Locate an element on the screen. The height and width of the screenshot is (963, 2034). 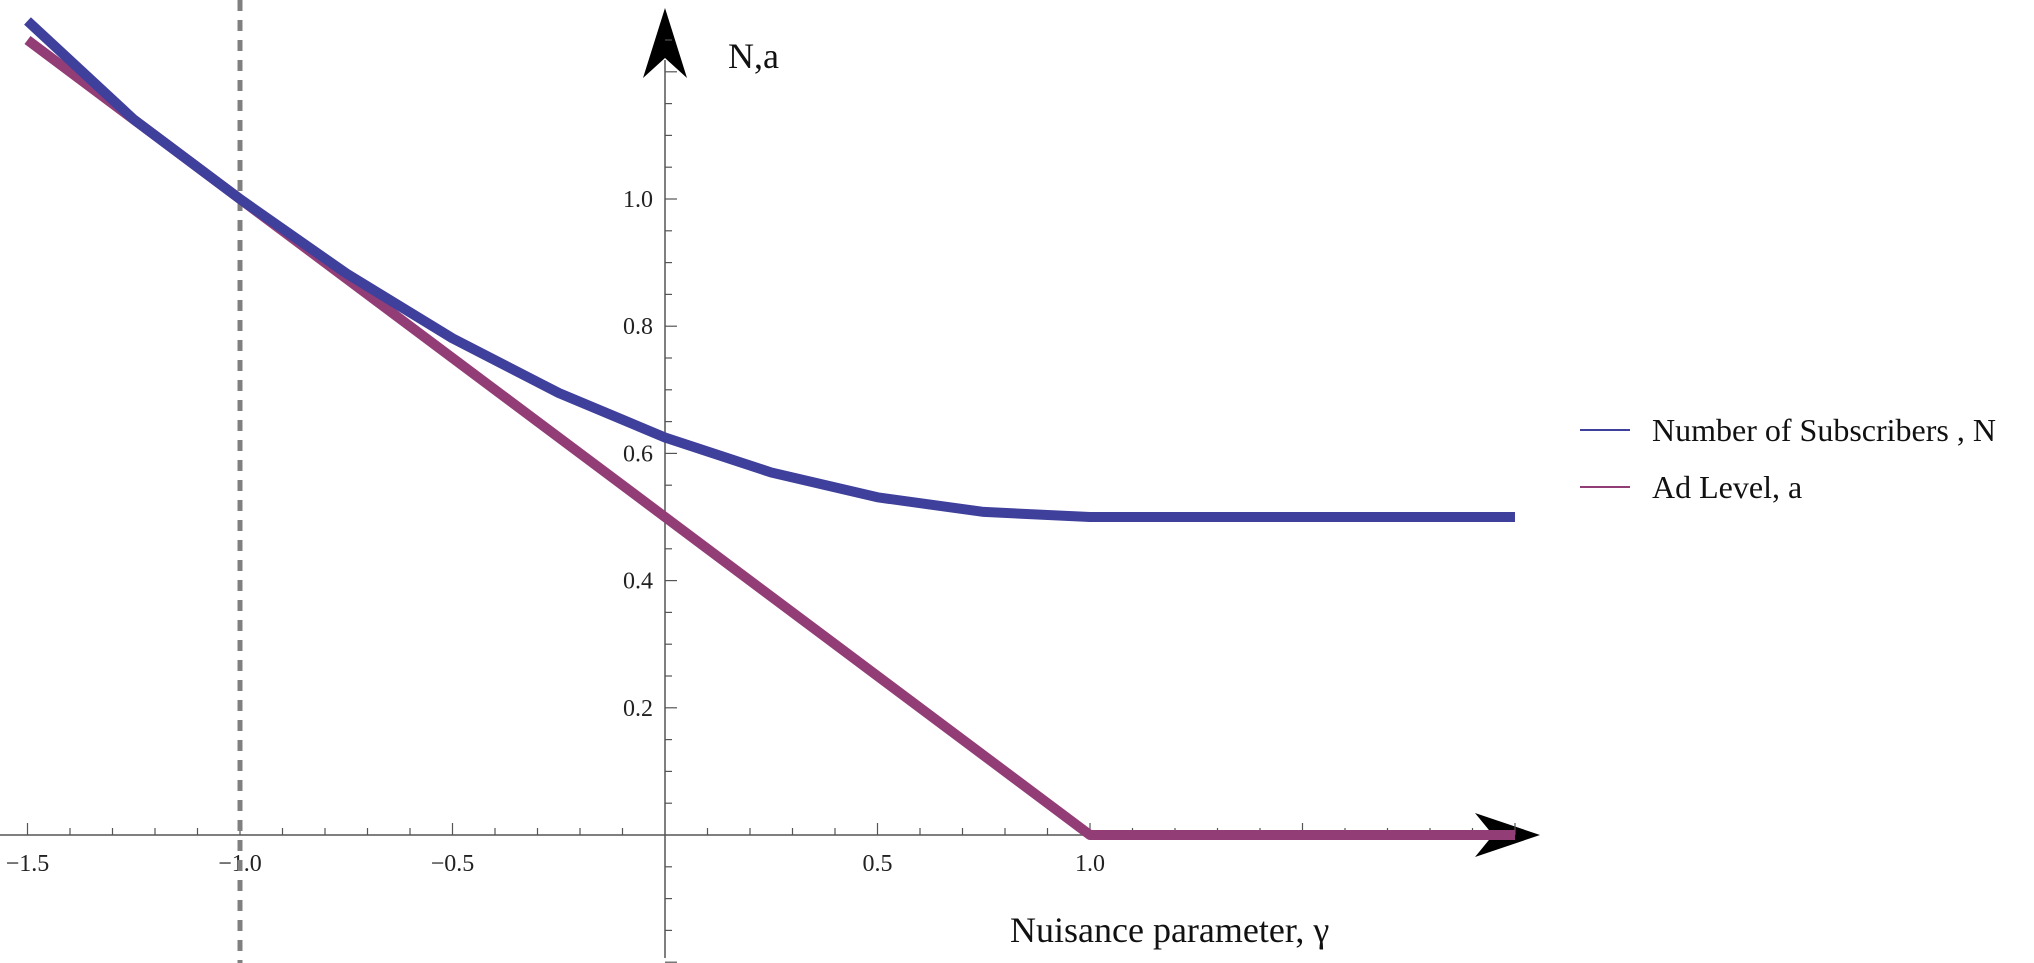
y-axis-title: N,a is located at coordinates (753, 56).